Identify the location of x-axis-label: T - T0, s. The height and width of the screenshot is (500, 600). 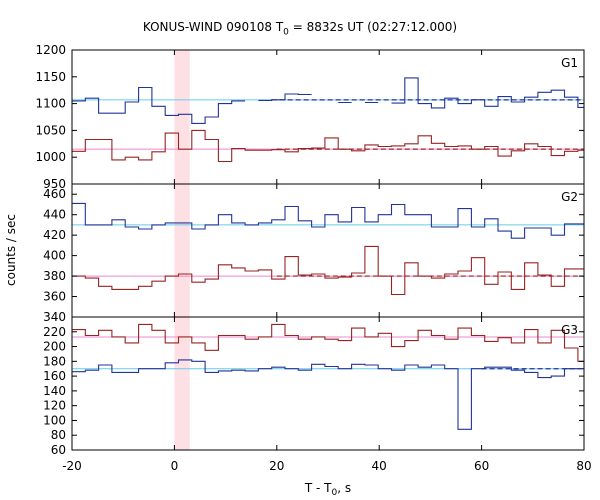
(327, 489).